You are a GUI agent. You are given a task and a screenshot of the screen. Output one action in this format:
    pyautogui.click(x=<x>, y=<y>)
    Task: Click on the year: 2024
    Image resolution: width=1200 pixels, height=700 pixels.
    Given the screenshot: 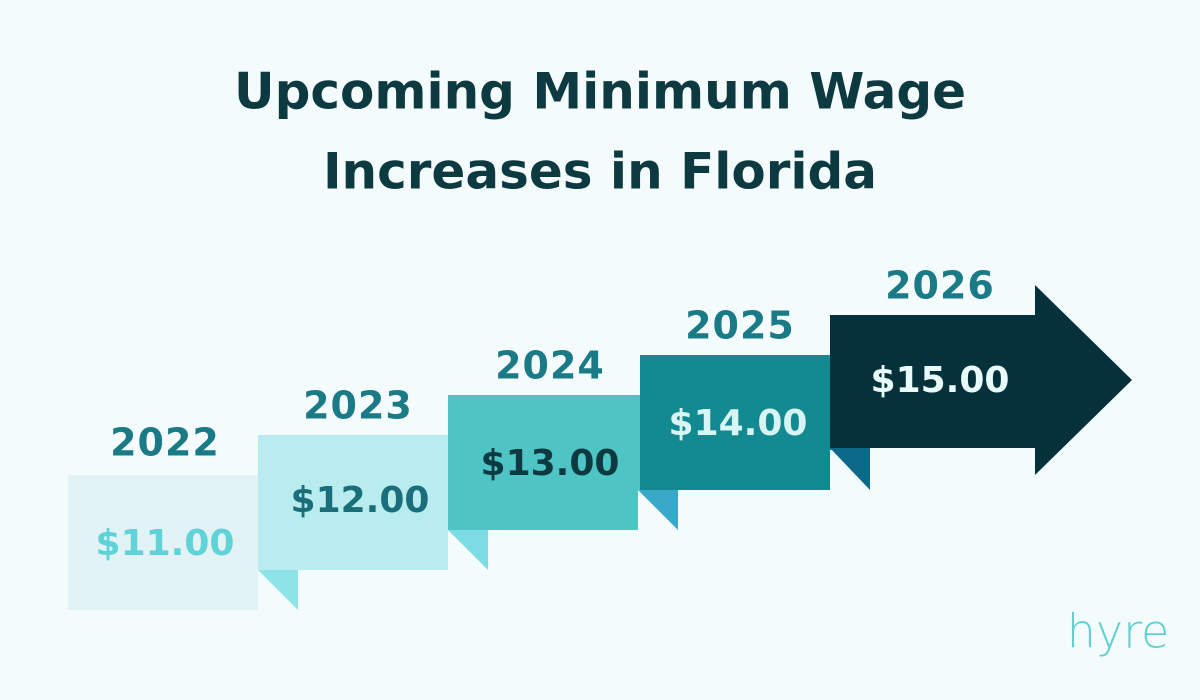 What is the action you would take?
    pyautogui.click(x=550, y=366)
    